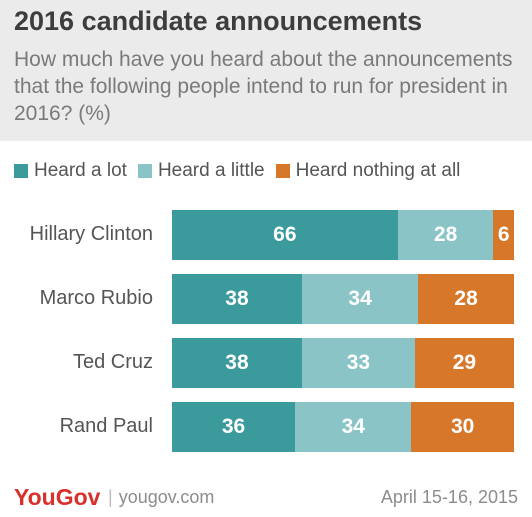  I want to click on bar-segment: 30, so click(462, 427).